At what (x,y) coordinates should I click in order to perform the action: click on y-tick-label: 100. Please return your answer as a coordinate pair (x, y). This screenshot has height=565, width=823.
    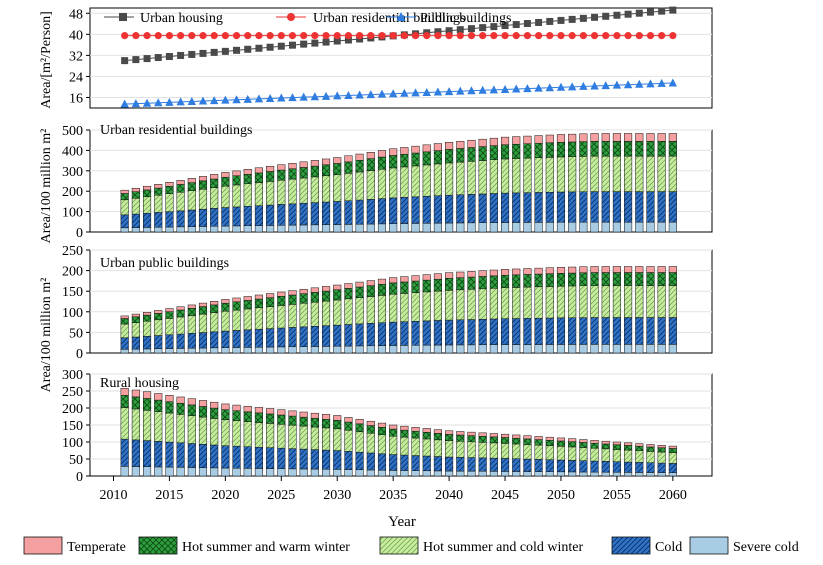
    Looking at the image, I should click on (72, 313).